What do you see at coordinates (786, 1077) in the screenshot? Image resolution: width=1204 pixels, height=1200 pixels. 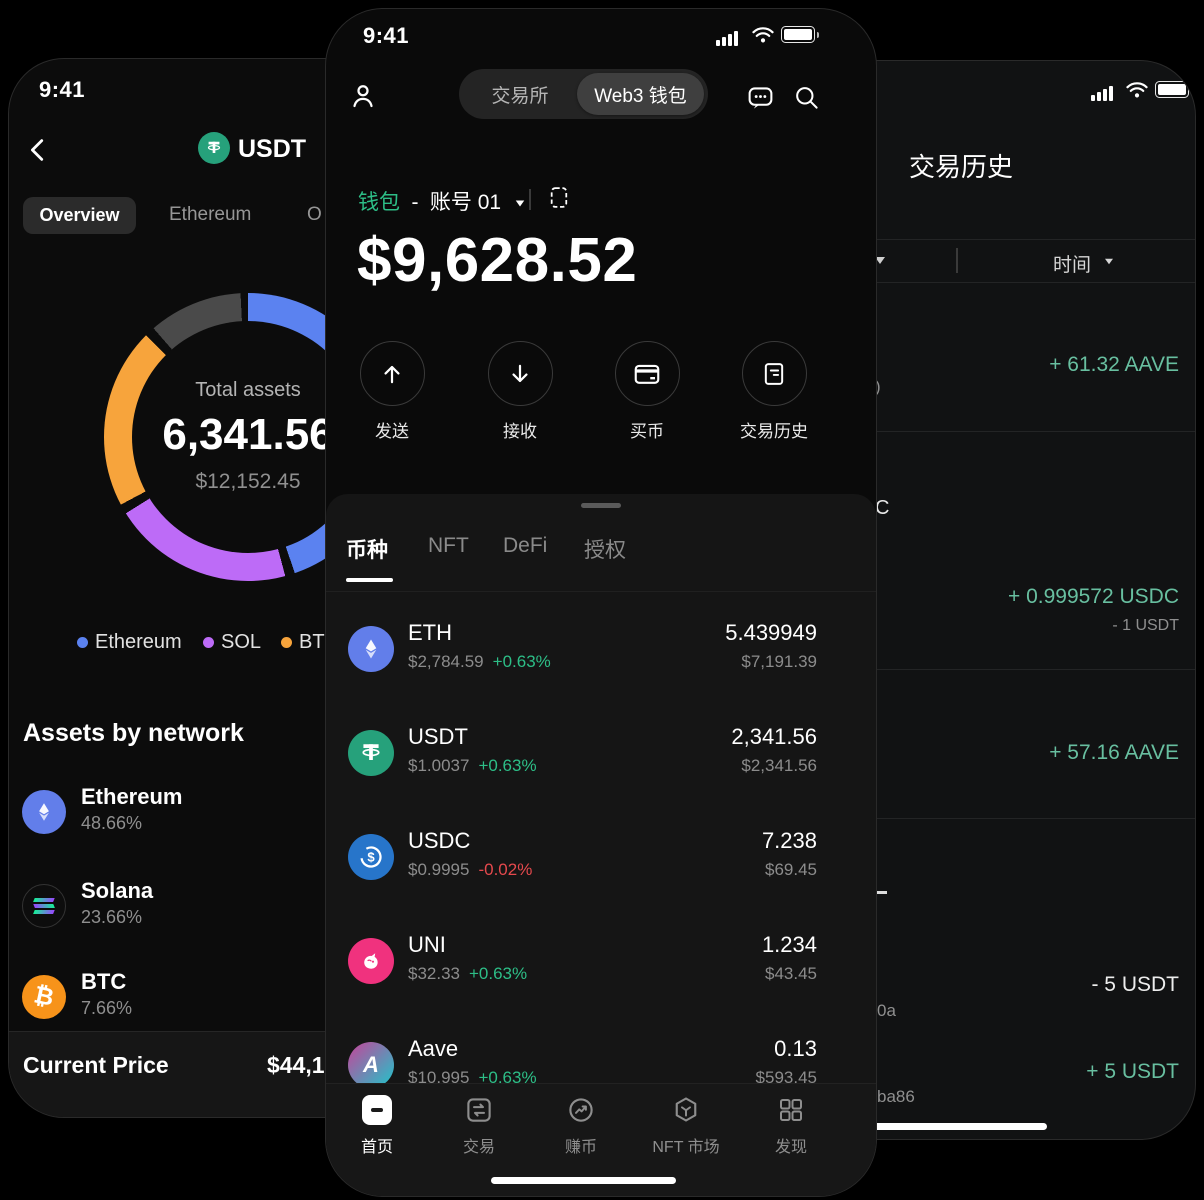 I see `token-value: $593.45` at bounding box center [786, 1077].